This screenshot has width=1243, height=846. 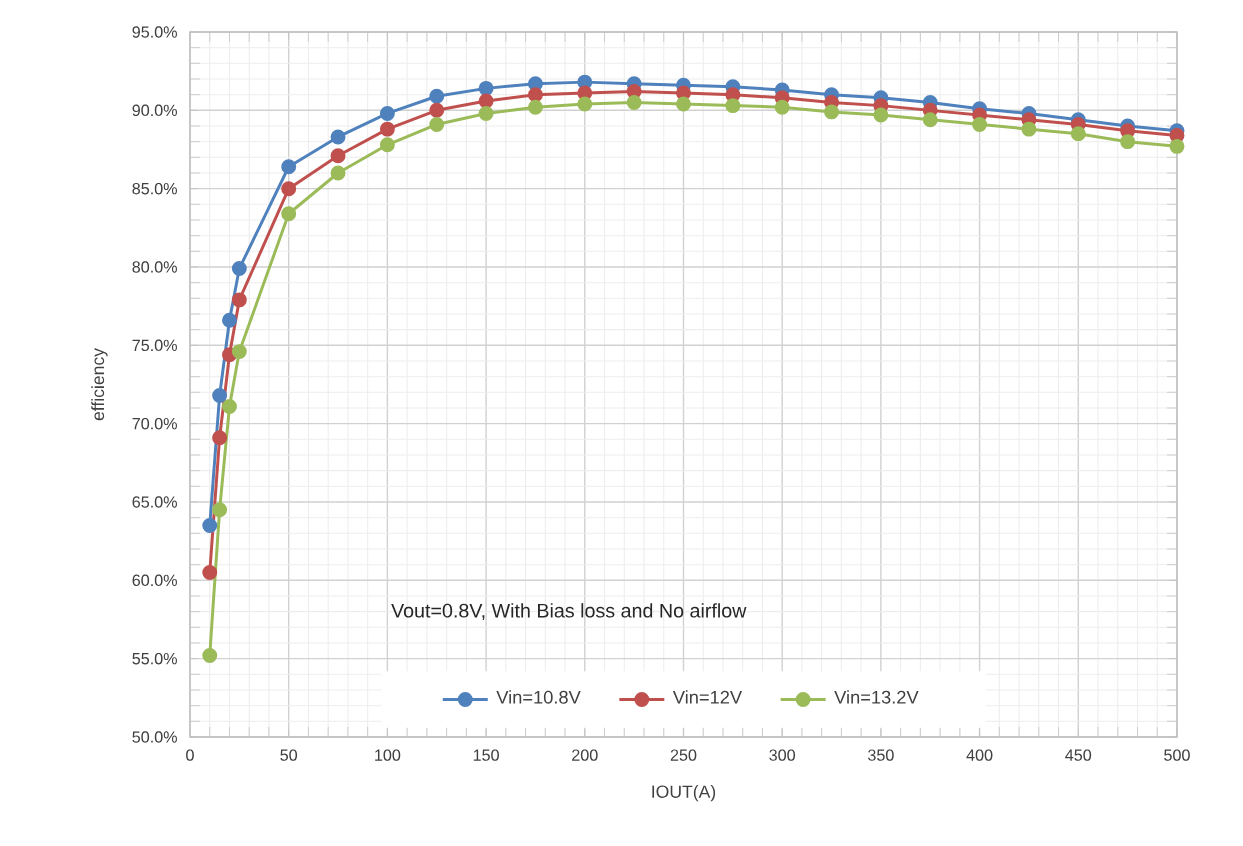 I want to click on x-tick-label: 0, so click(x=190, y=755).